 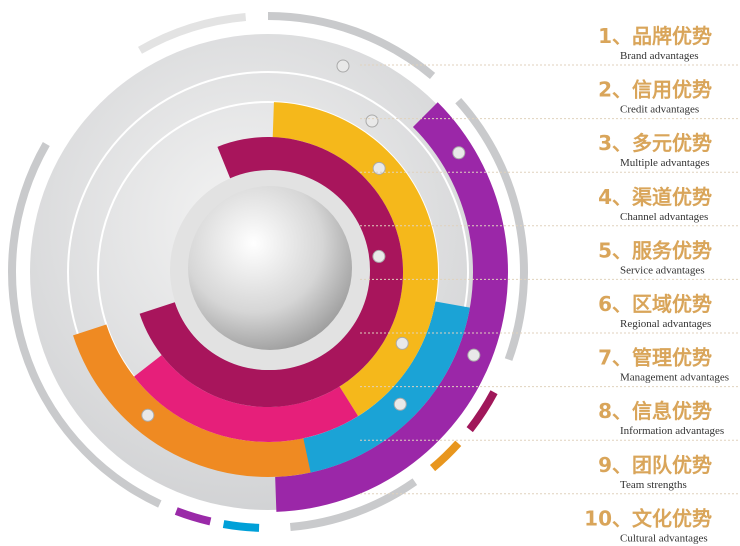 I want to click on item-subtitle: Team strengths, so click(x=653, y=485).